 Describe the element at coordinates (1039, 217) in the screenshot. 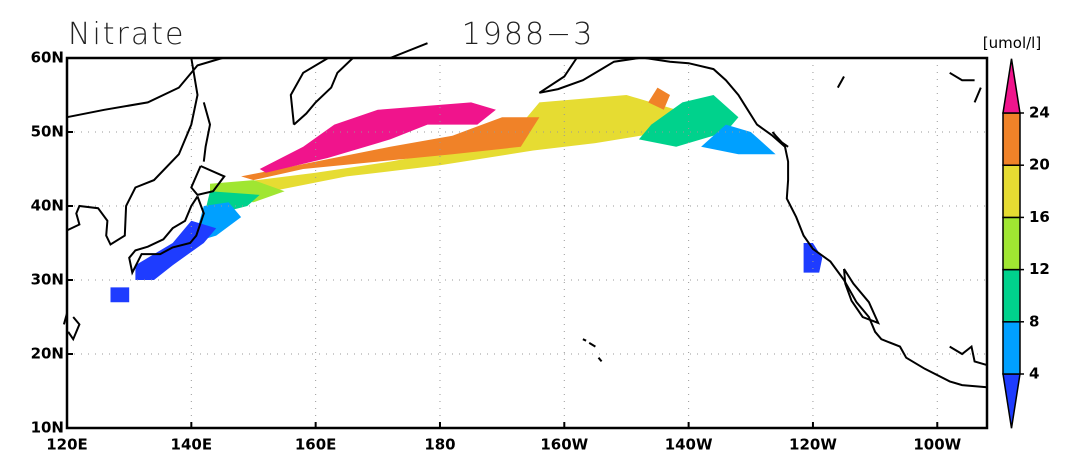

I see `colorbar-tick-label: 16` at that location.